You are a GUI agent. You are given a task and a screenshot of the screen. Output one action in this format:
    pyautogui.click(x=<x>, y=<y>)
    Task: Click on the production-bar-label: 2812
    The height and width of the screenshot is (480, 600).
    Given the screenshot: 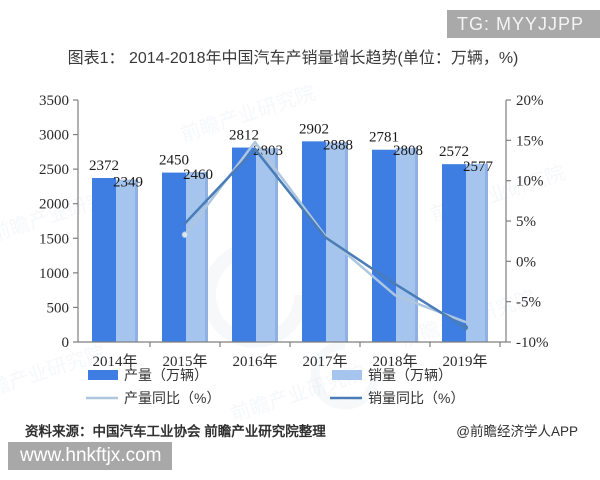 What is the action you would take?
    pyautogui.click(x=244, y=136)
    